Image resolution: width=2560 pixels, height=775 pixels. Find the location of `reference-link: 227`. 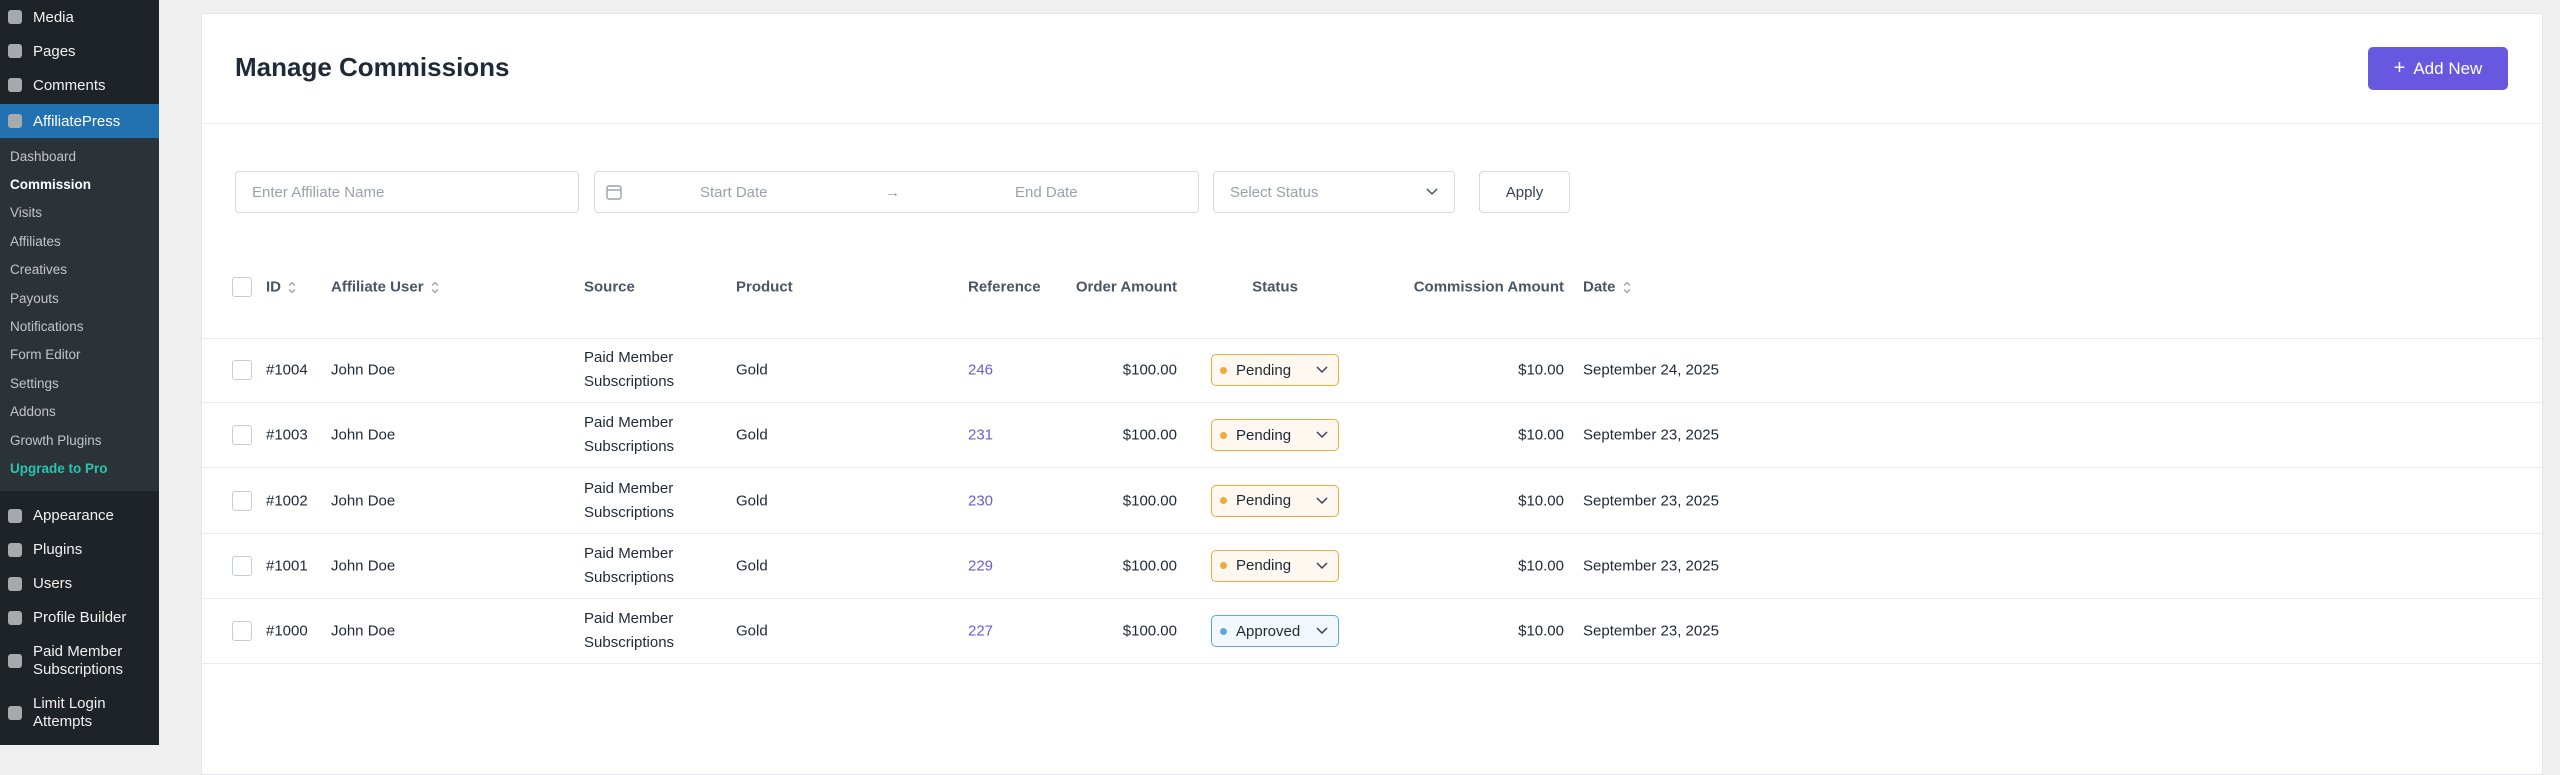

reference-link: 227 is located at coordinates (981, 631).